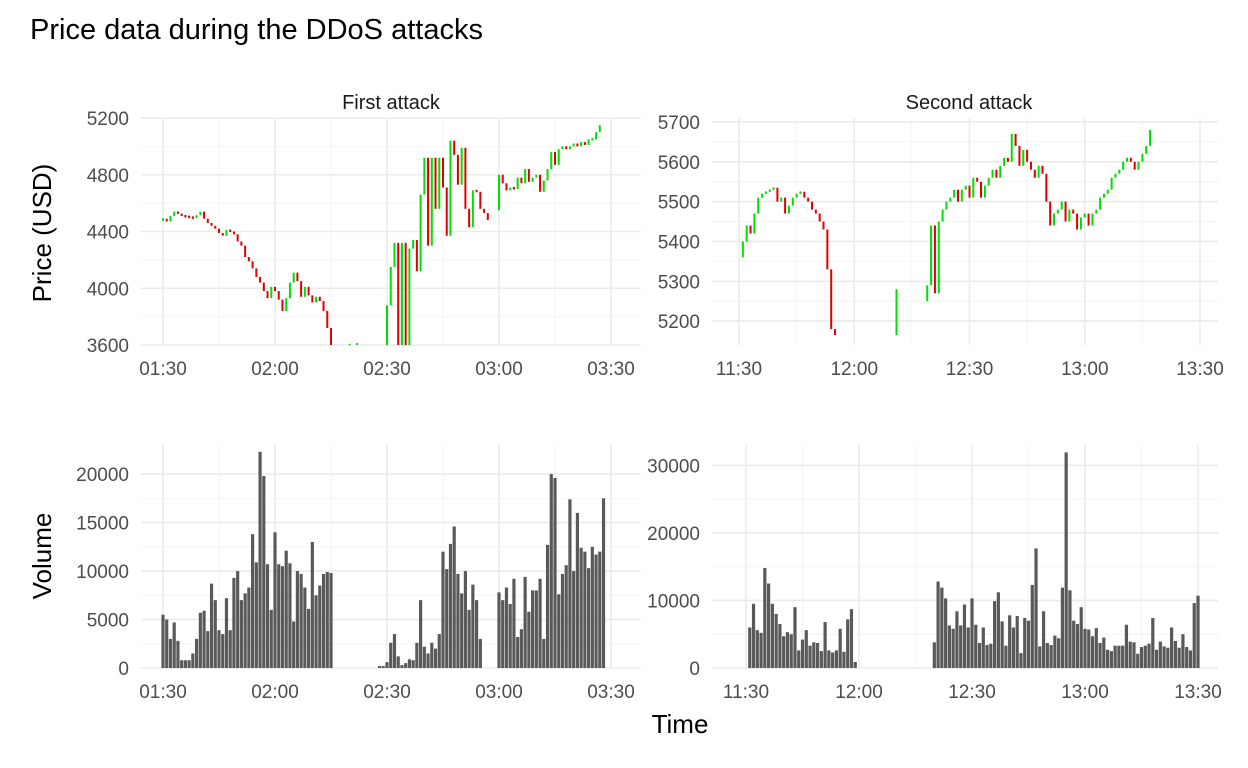 This screenshot has height=768, width=1248. I want to click on x-tick-label: 02:30, so click(387, 692).